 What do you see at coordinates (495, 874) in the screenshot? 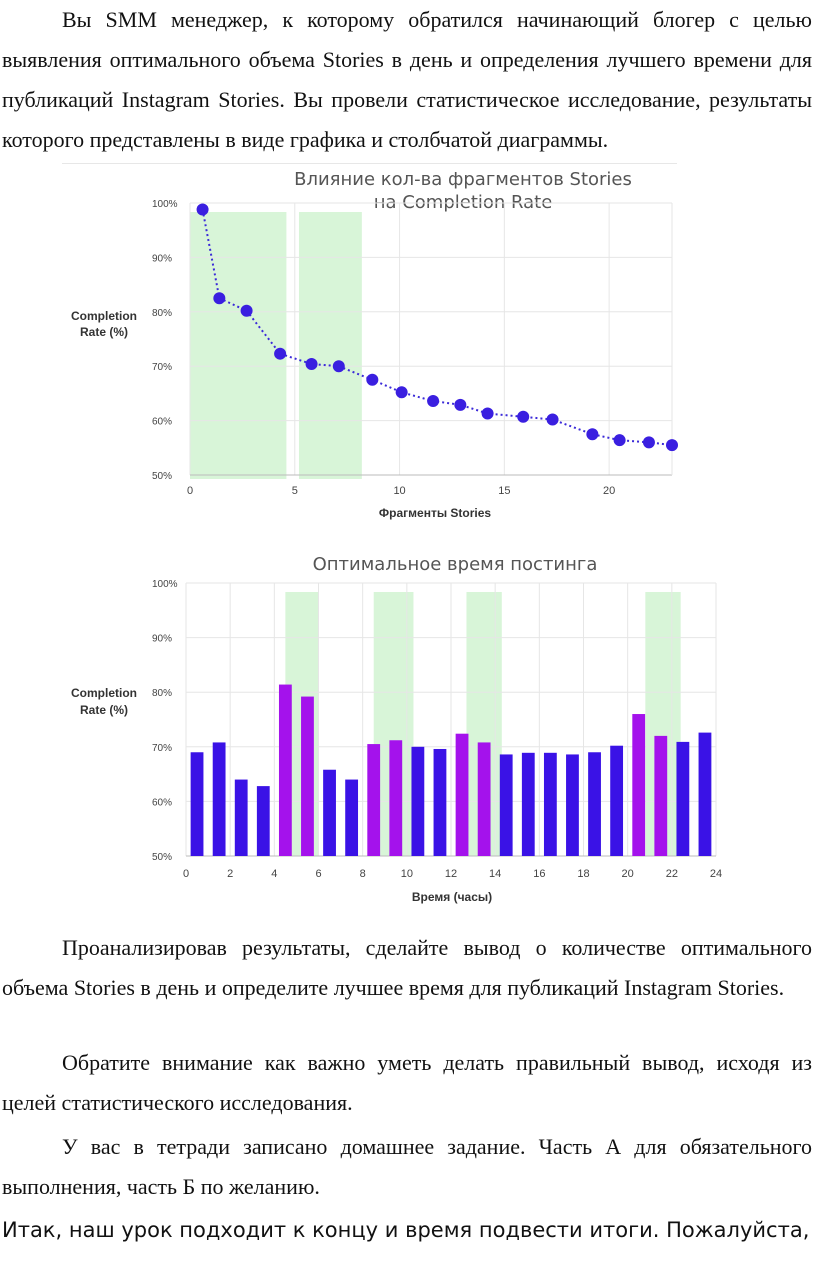
I see `x-tick-label: 14` at bounding box center [495, 874].